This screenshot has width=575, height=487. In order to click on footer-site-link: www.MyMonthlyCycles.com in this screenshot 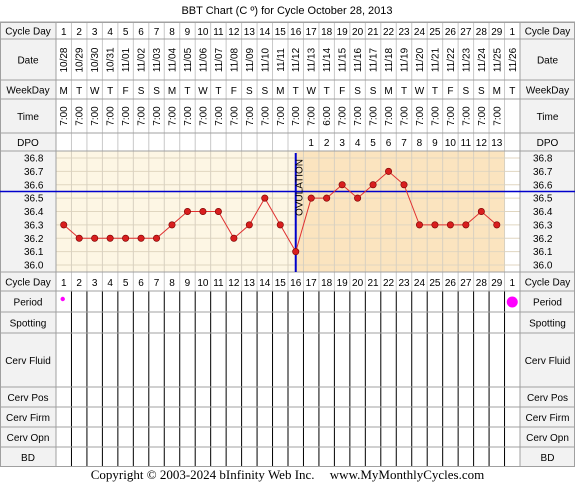, I will do `click(407, 474)`.